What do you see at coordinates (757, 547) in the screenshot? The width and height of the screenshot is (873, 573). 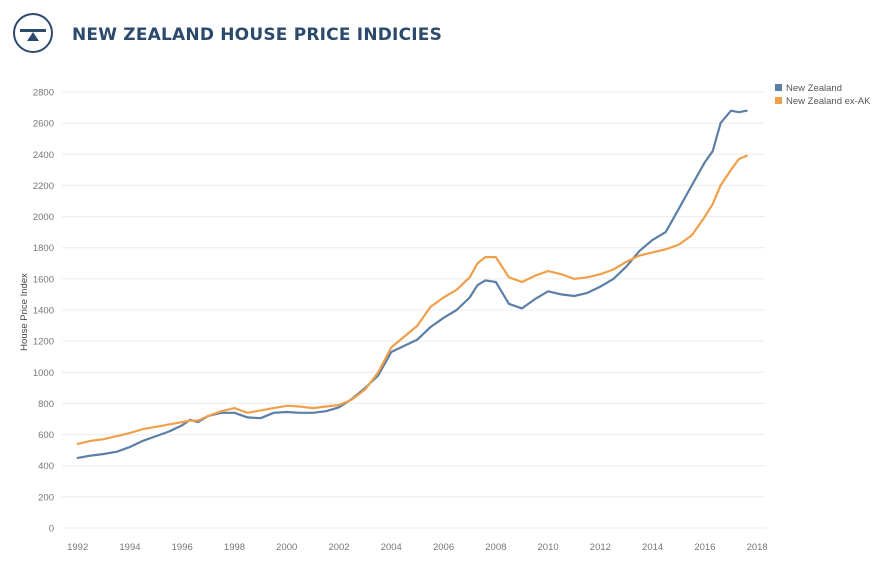 I see `x-tick-label: 2018` at bounding box center [757, 547].